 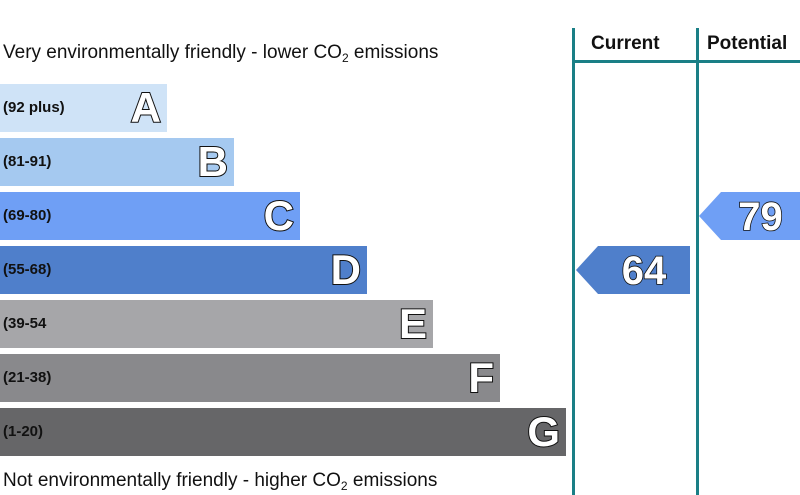 What do you see at coordinates (686, 61) in the screenshot?
I see `column-header-rule` at bounding box center [686, 61].